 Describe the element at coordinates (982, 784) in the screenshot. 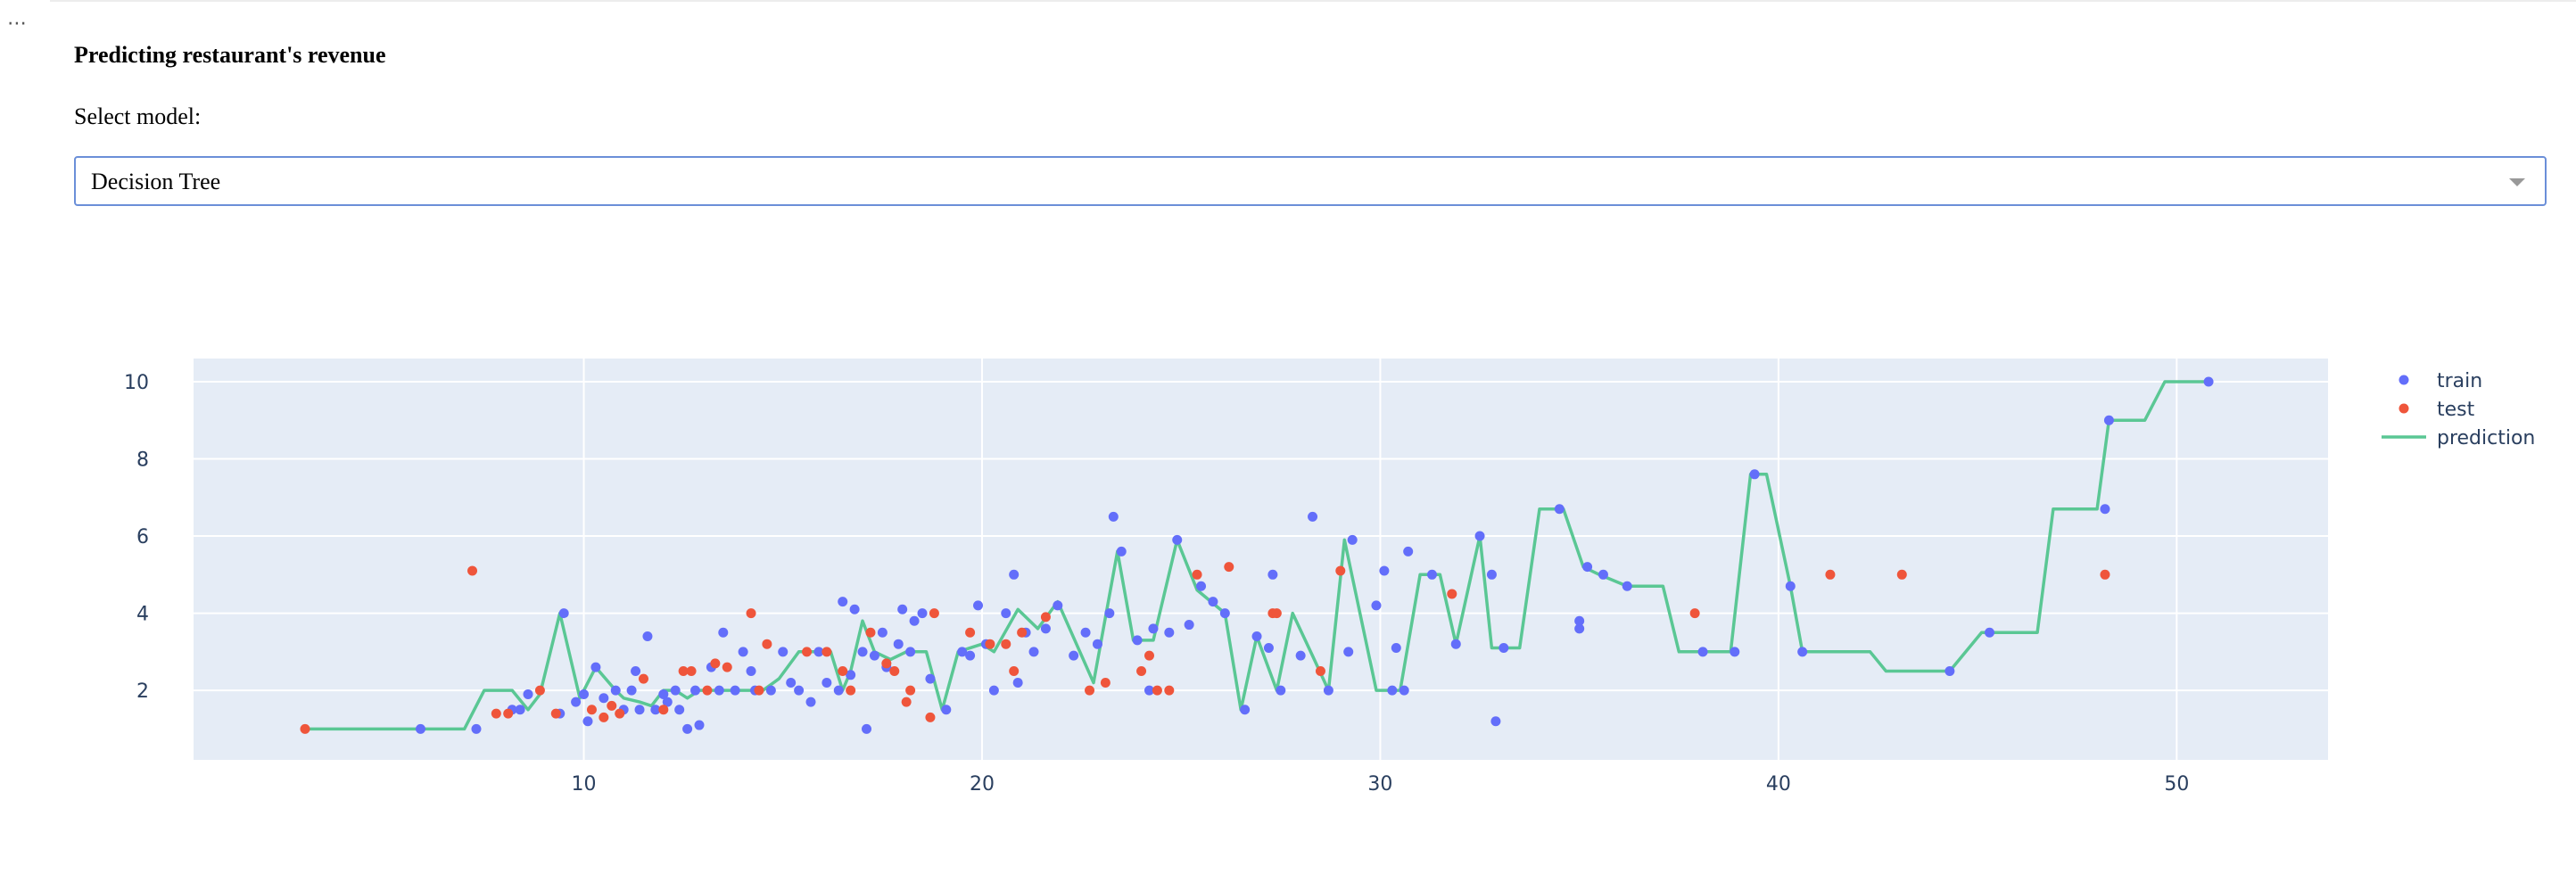

I see `x-tick-label: 20` at that location.